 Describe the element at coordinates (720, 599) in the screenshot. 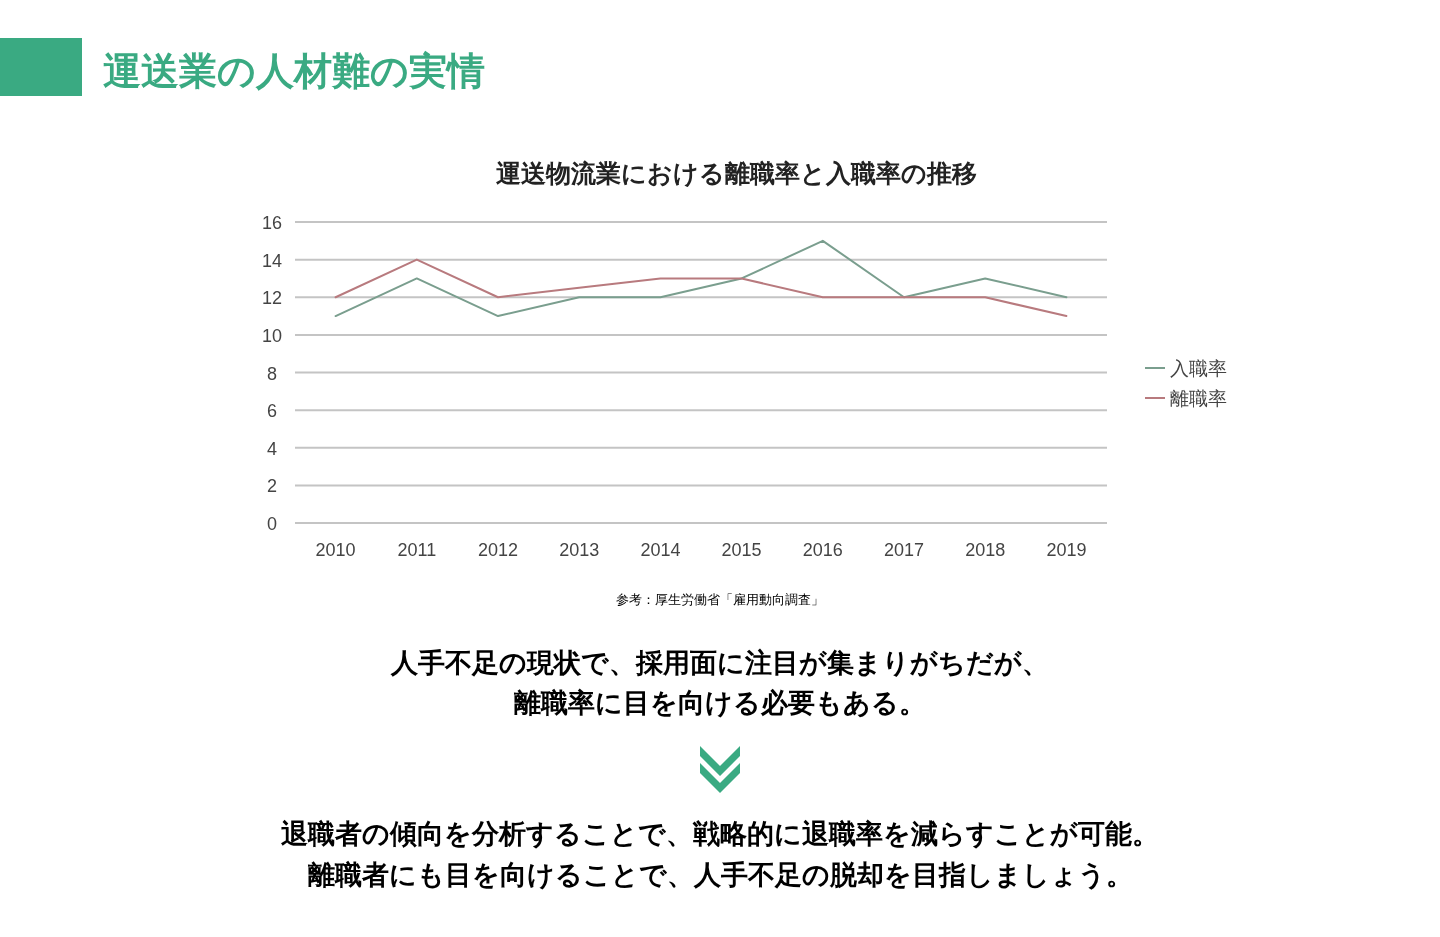

I see `text: 参考：厚生労働省「雇用動向調査」` at that location.